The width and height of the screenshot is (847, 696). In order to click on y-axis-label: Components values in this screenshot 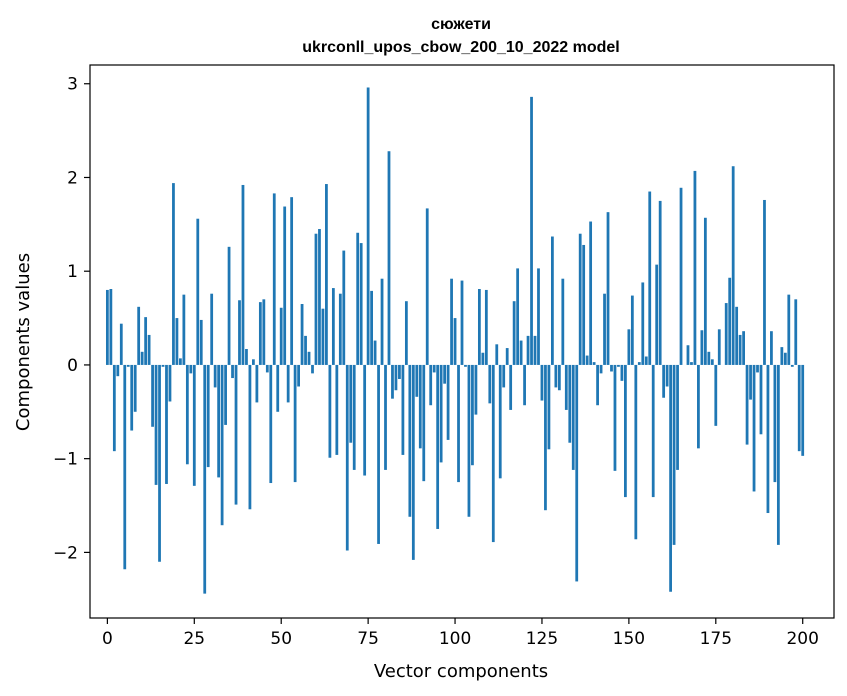, I will do `click(23, 342)`.